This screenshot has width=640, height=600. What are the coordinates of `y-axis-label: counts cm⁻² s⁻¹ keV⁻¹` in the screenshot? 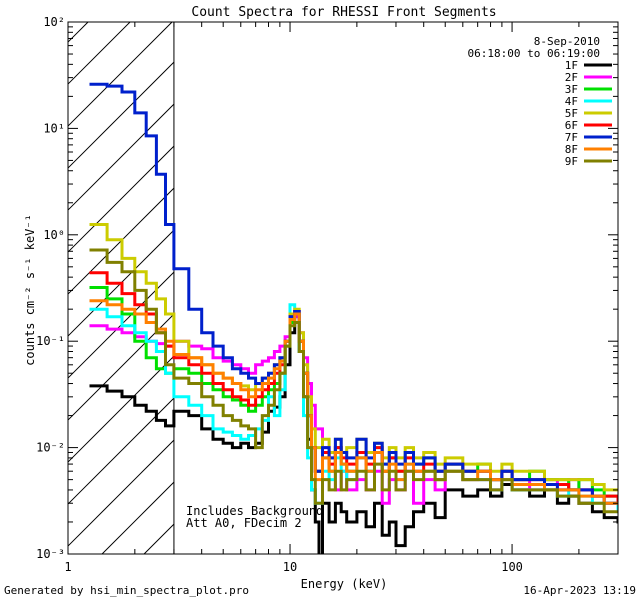 It's located at (30, 290).